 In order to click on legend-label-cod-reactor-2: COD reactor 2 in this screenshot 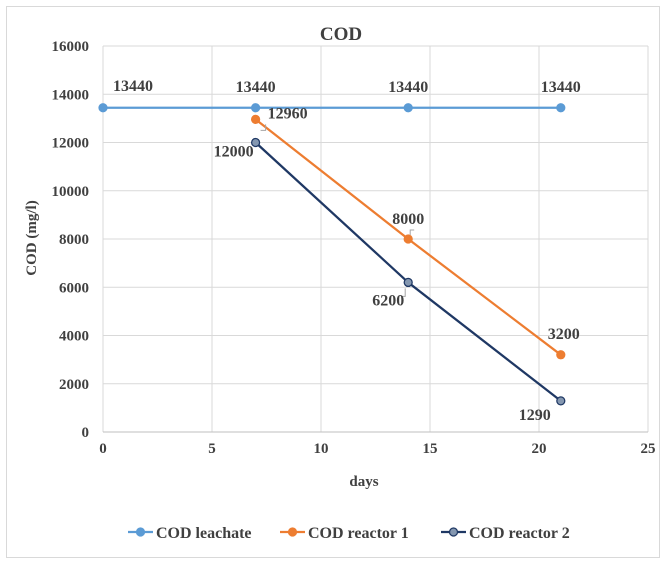, I will do `click(519, 533)`.